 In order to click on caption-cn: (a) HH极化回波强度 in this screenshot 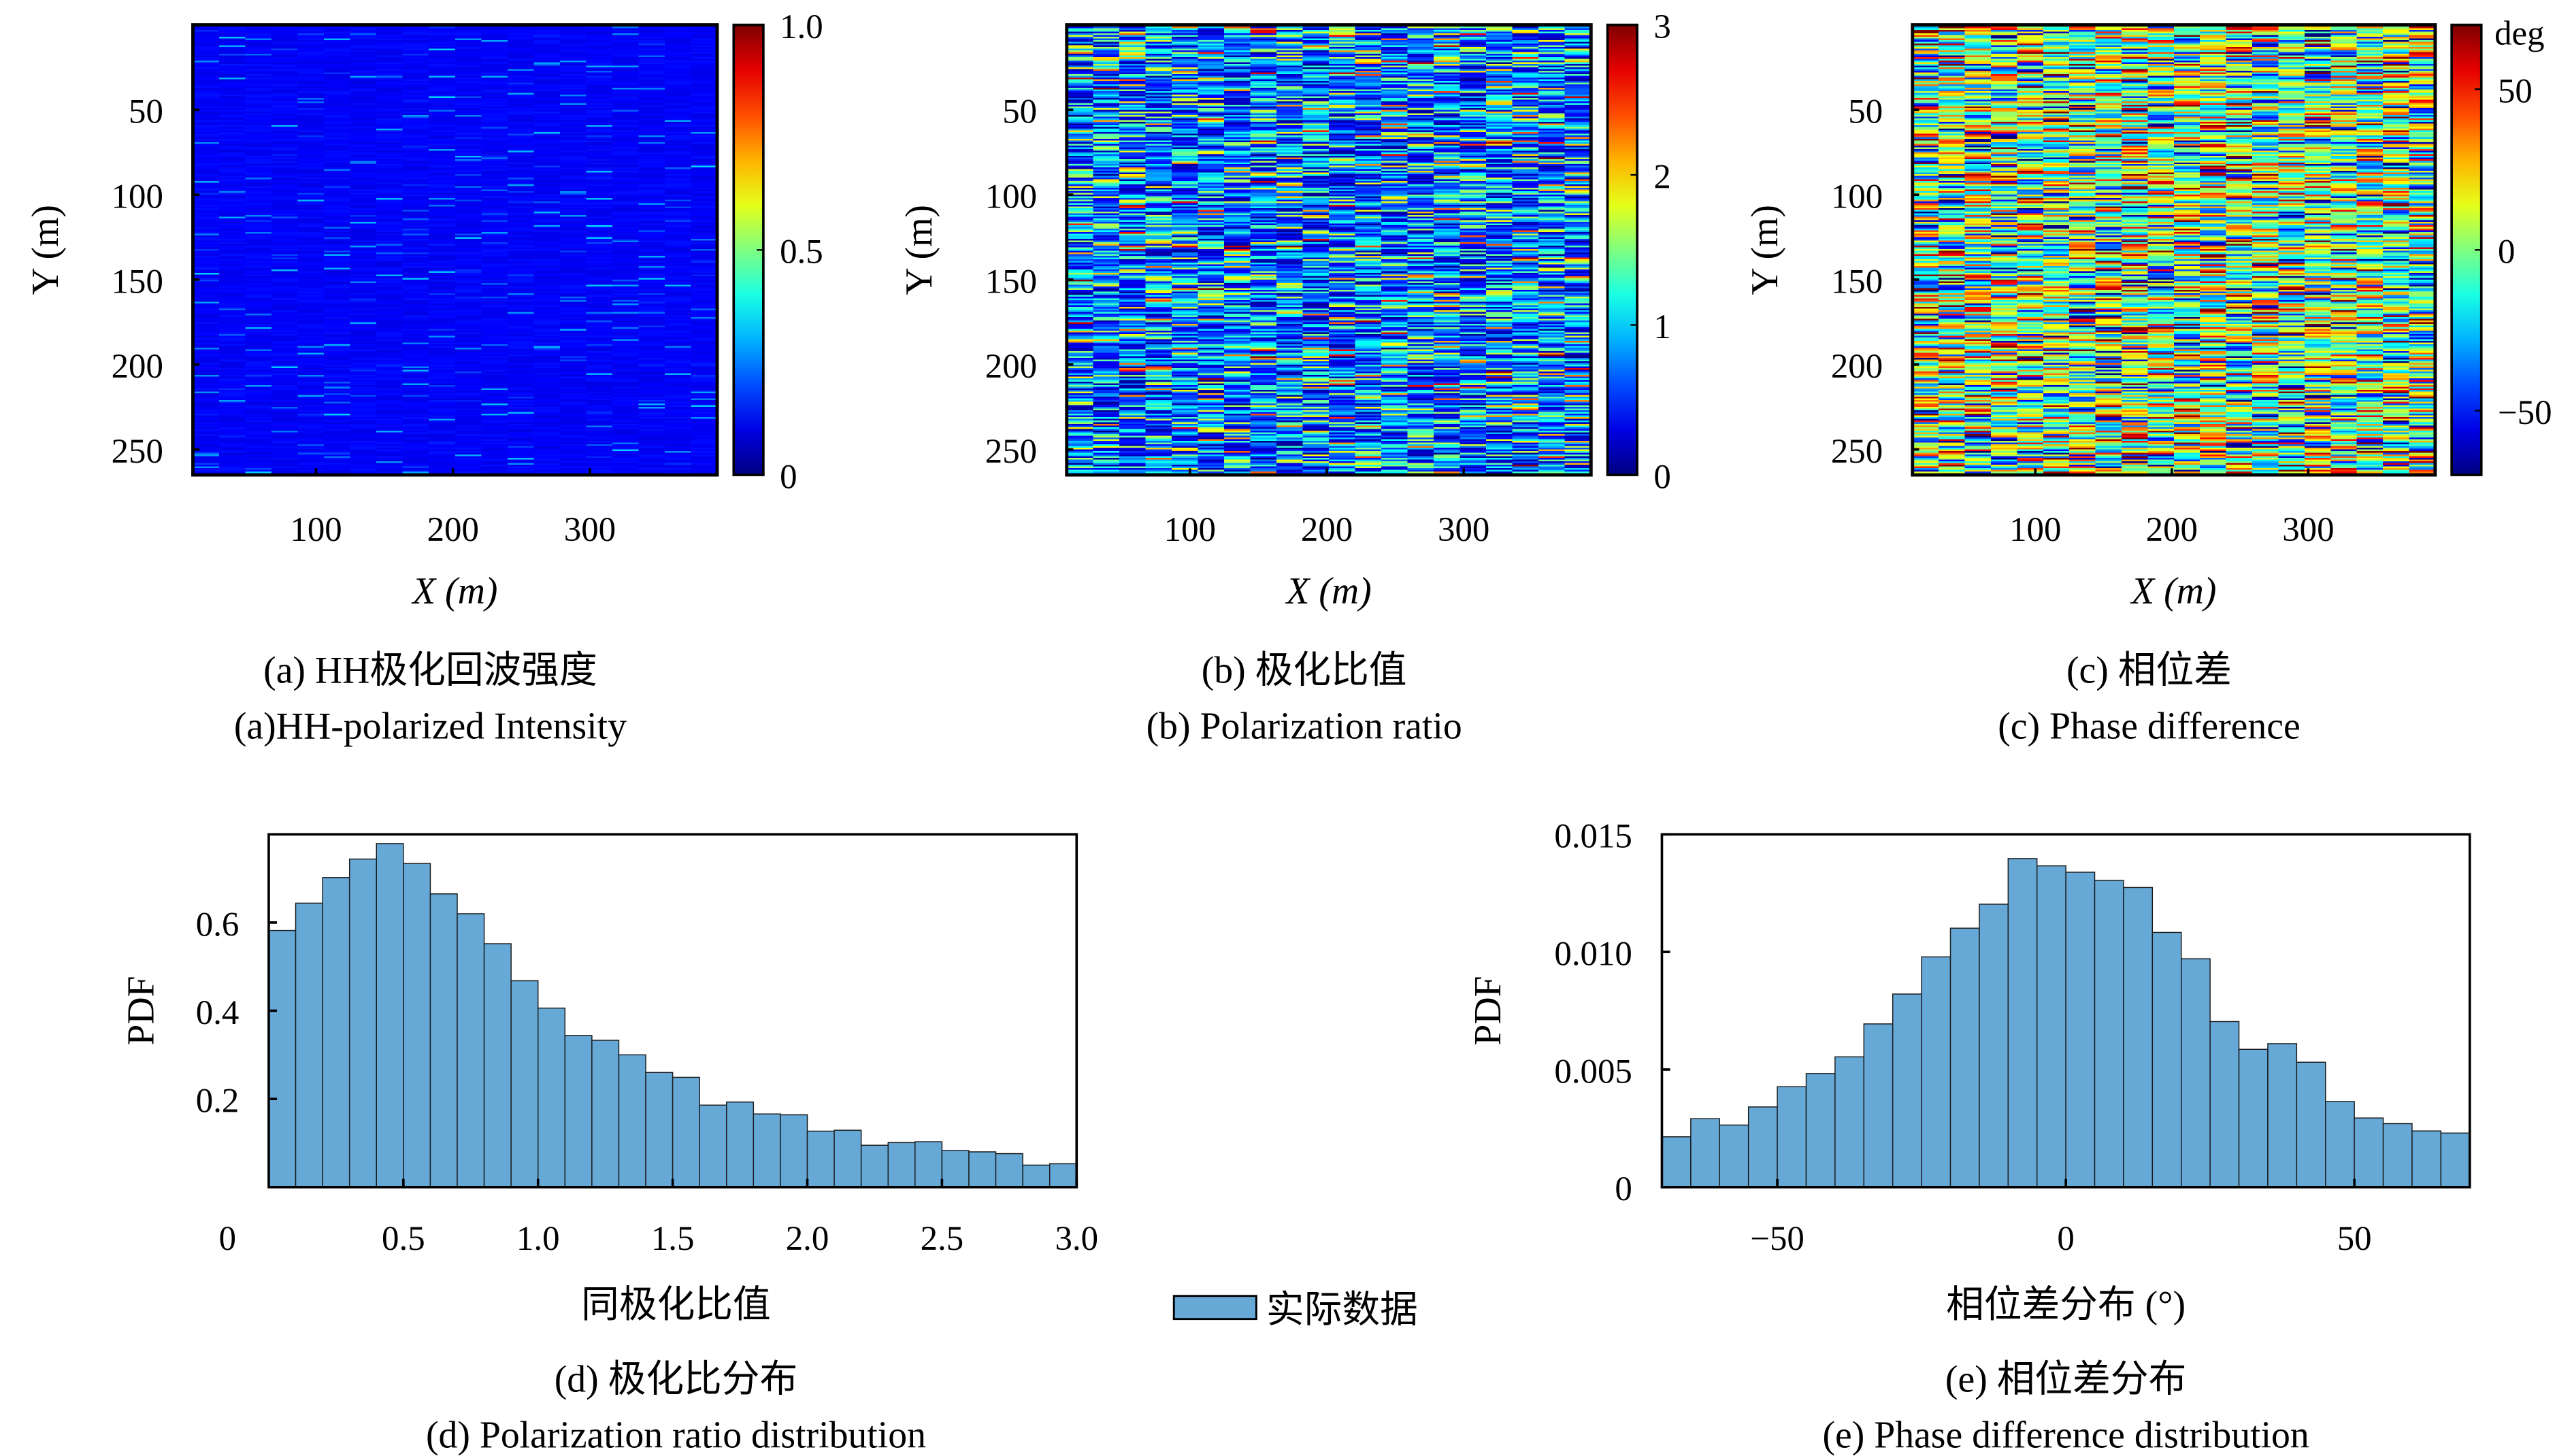, I will do `click(430, 670)`.